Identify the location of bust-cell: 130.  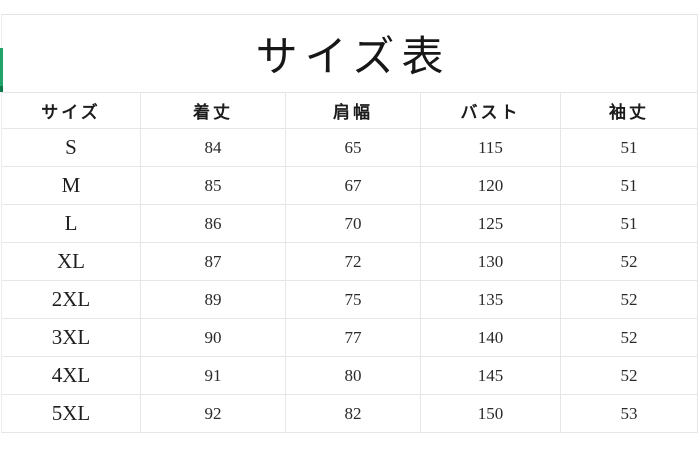
(491, 261).